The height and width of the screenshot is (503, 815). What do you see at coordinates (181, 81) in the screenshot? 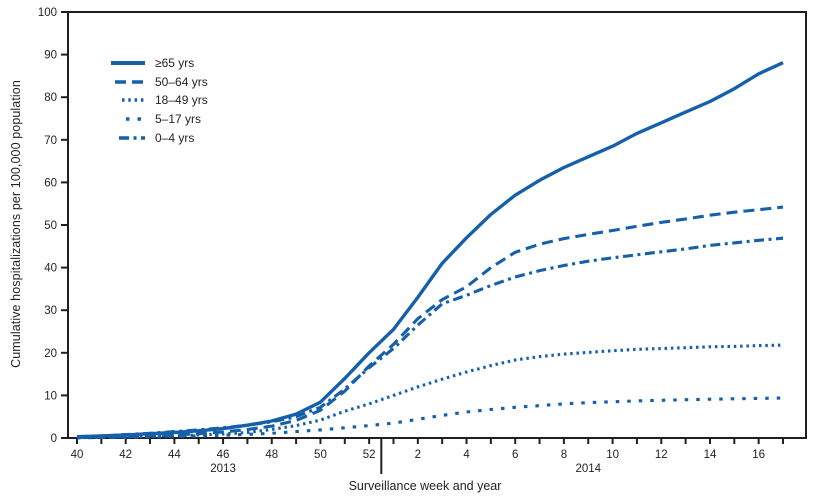
I see `legend-item-label: 50–64 yrs` at bounding box center [181, 81].